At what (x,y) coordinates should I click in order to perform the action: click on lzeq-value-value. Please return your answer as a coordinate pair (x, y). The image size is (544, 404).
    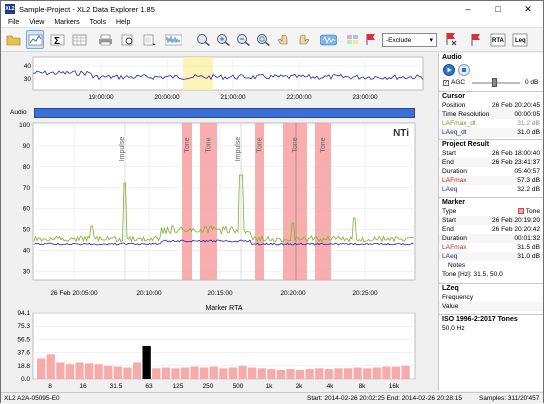
    Looking at the image, I should click on (514, 306).